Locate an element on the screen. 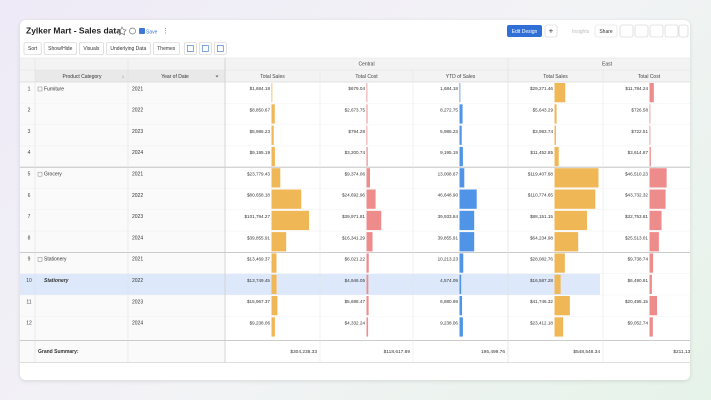 This screenshot has height=400, width=711. row-index: 6 is located at coordinates (29, 196).